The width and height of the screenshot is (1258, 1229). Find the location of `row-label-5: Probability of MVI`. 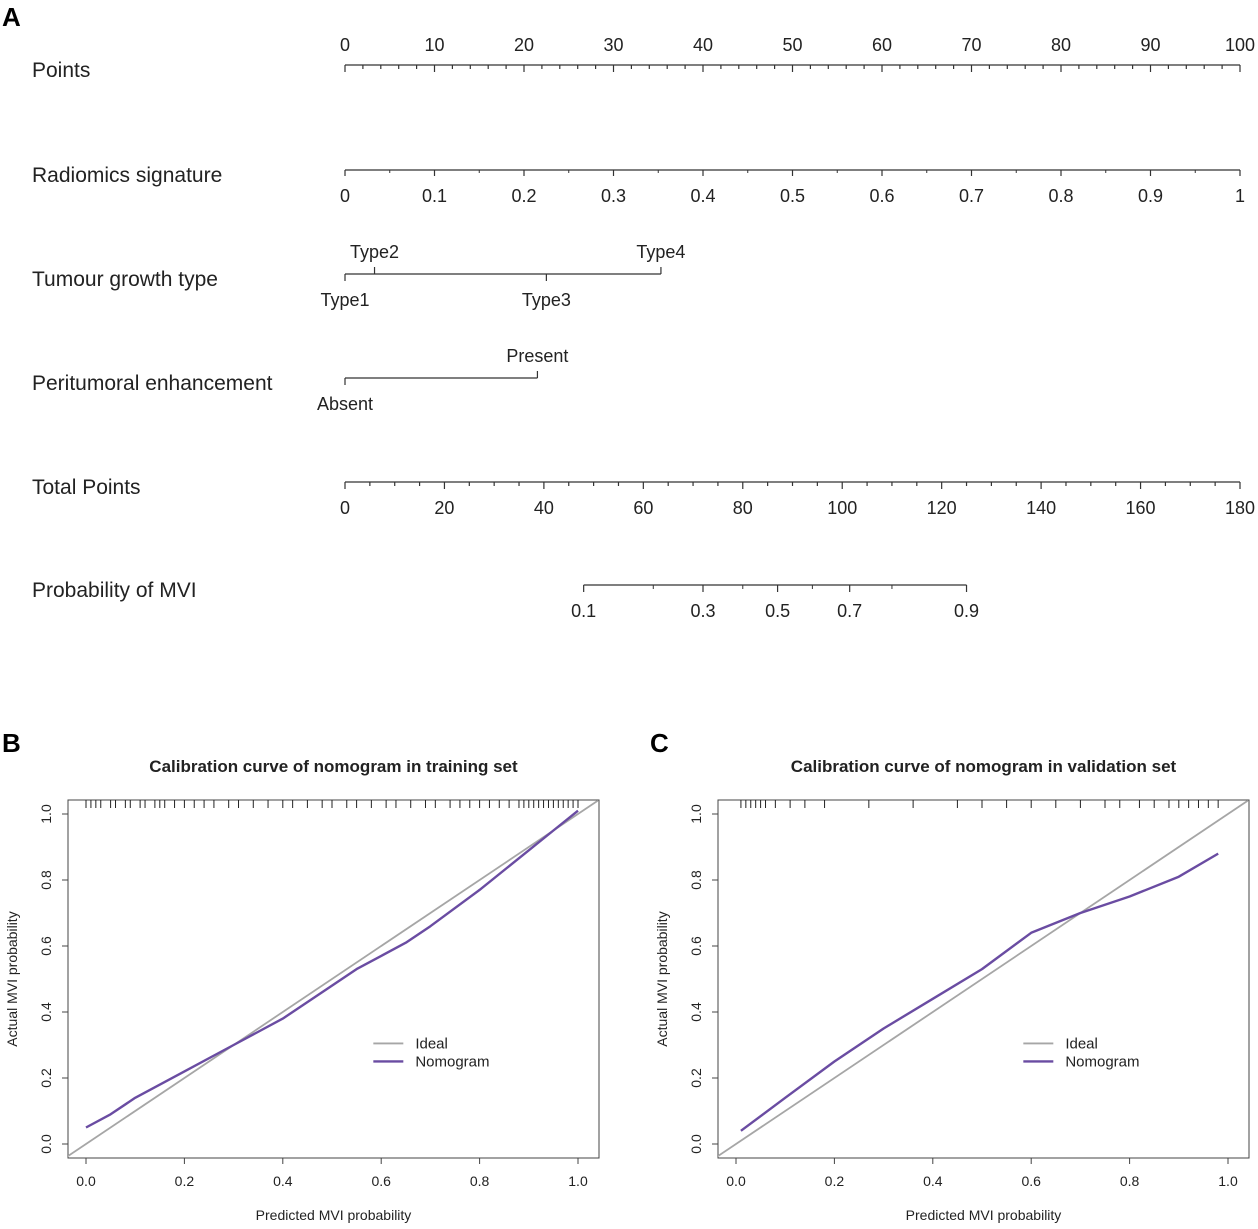

row-label-5: Probability of MVI is located at coordinates (114, 590).